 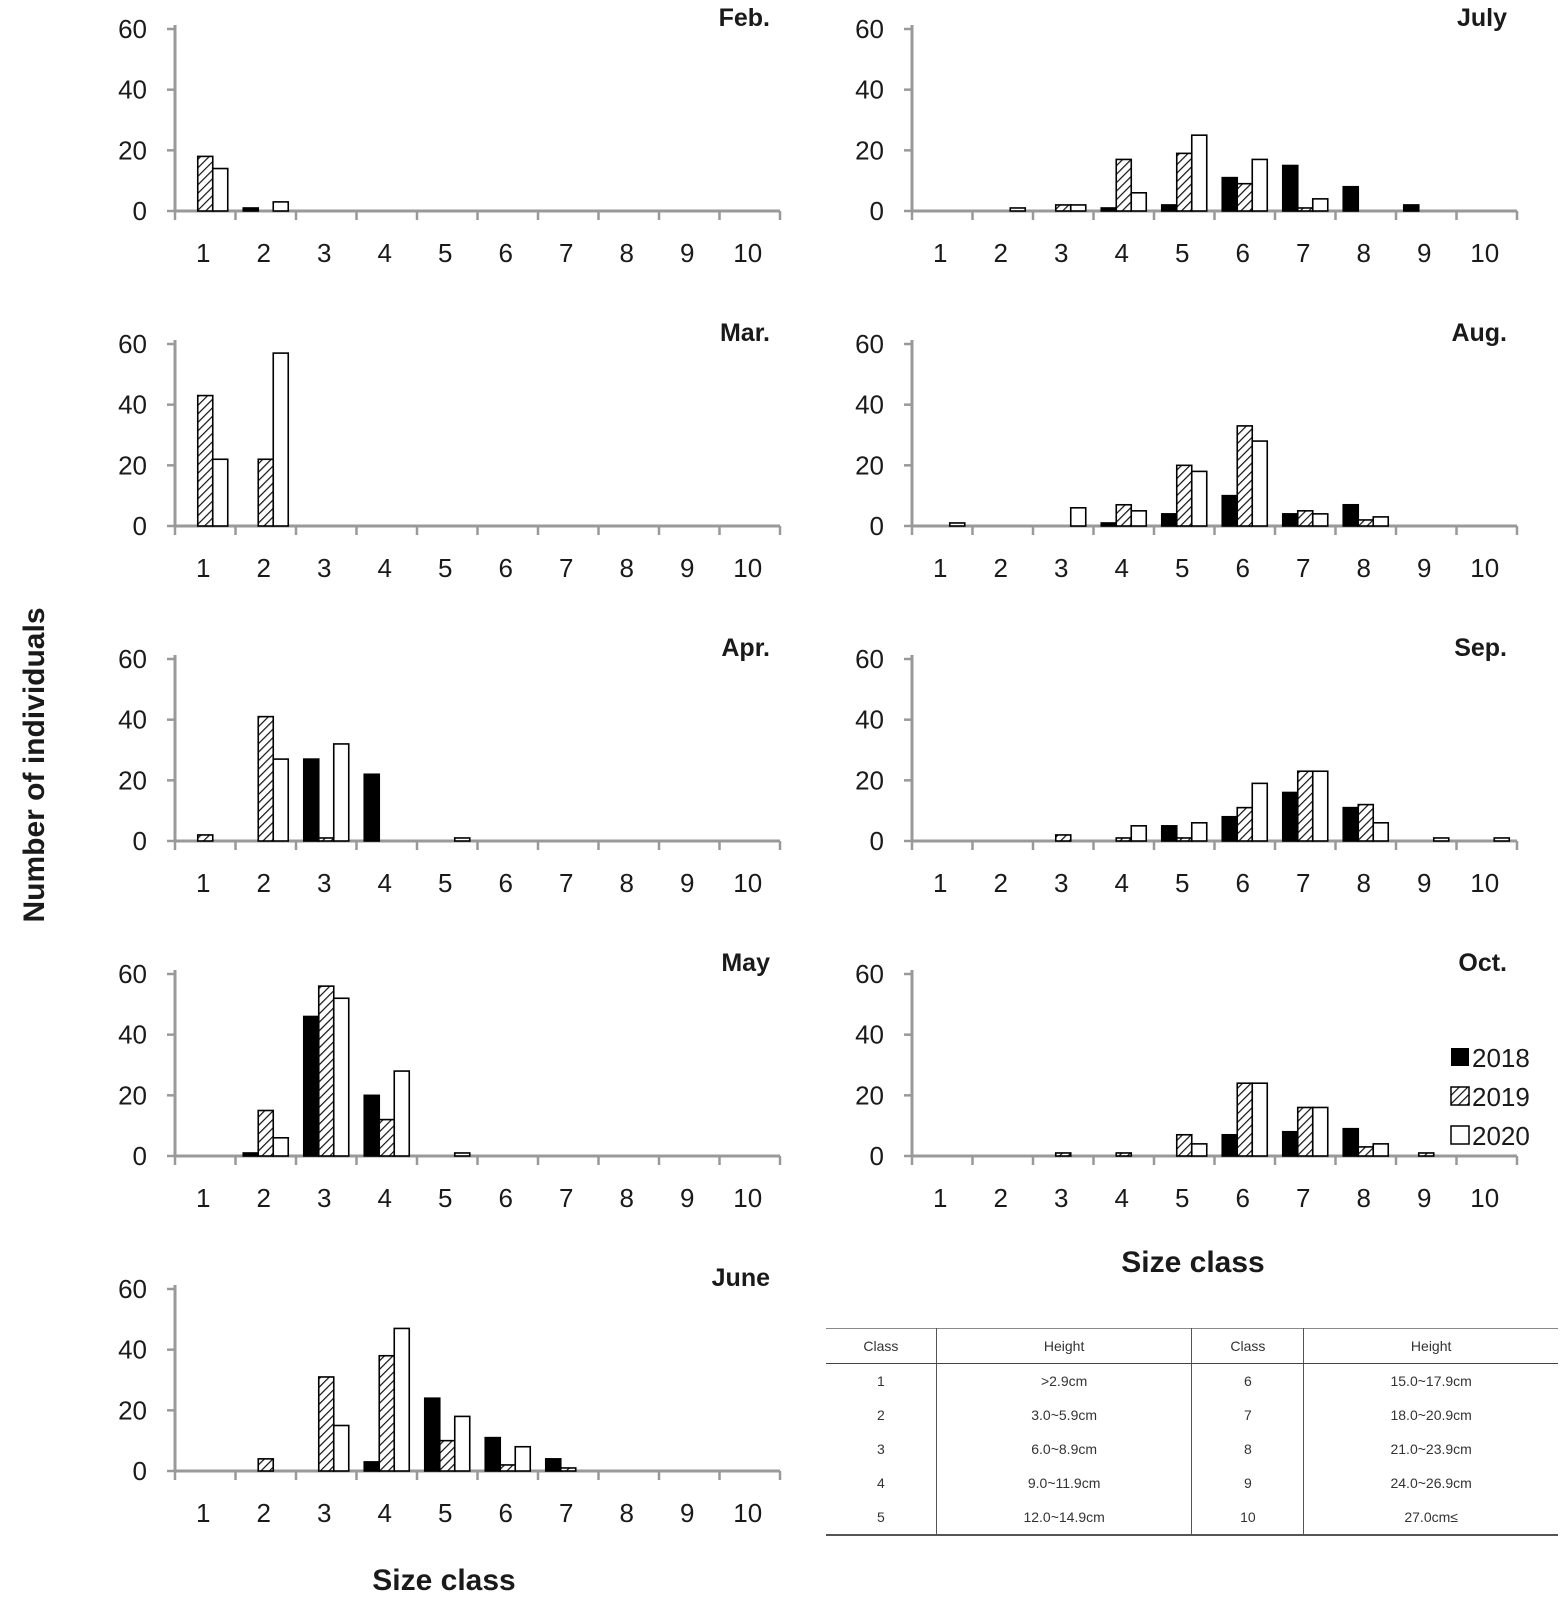 What do you see at coordinates (1460, 1096) in the screenshot?
I see `legend-swatch-2019` at bounding box center [1460, 1096].